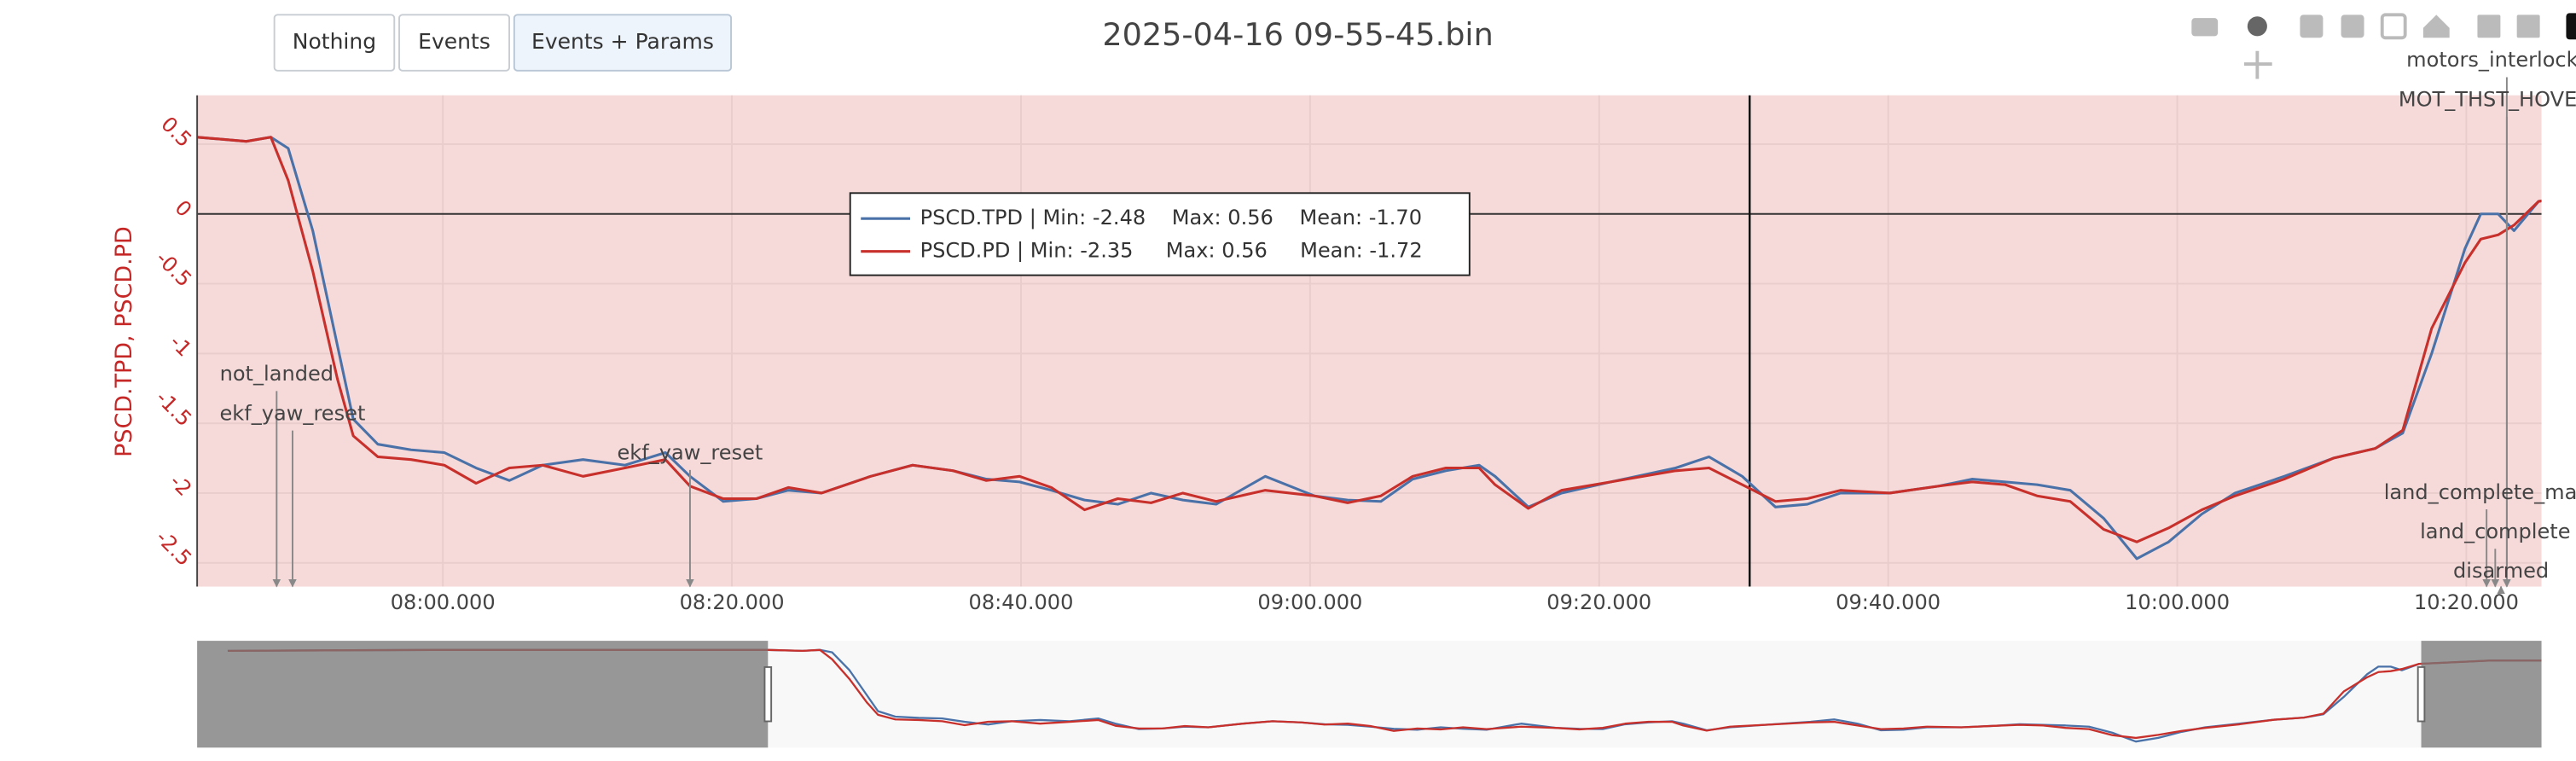  I want to click on y-tick-label: -1.5, so click(173, 408).